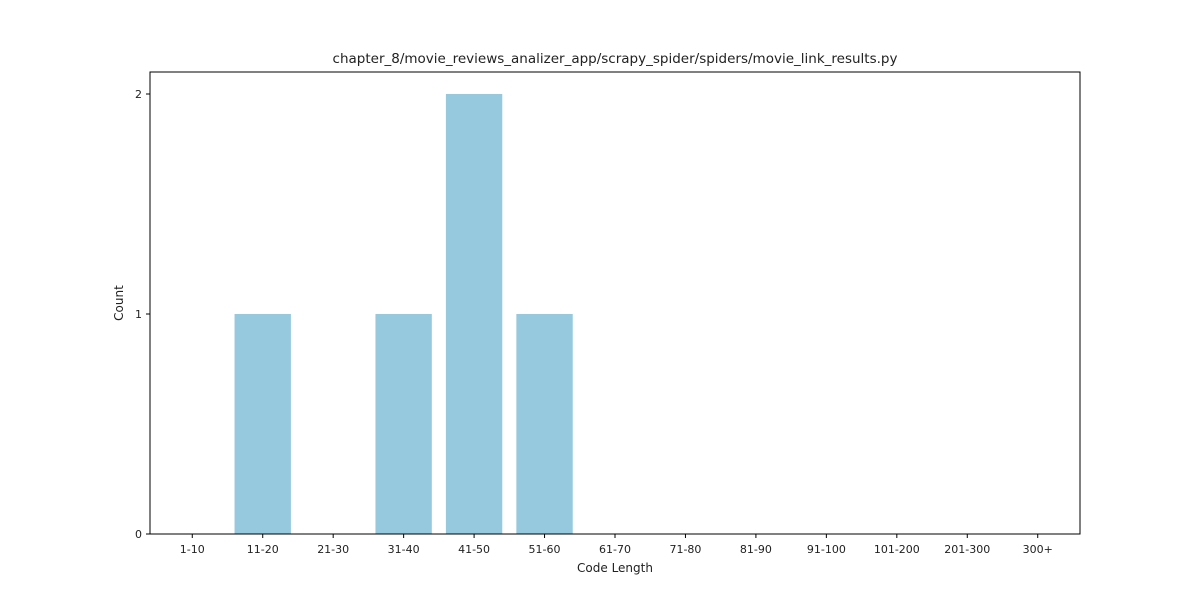 Image resolution: width=1200 pixels, height=600 pixels. Describe the element at coordinates (138, 534) in the screenshot. I see `y-tick-label: 0` at that location.